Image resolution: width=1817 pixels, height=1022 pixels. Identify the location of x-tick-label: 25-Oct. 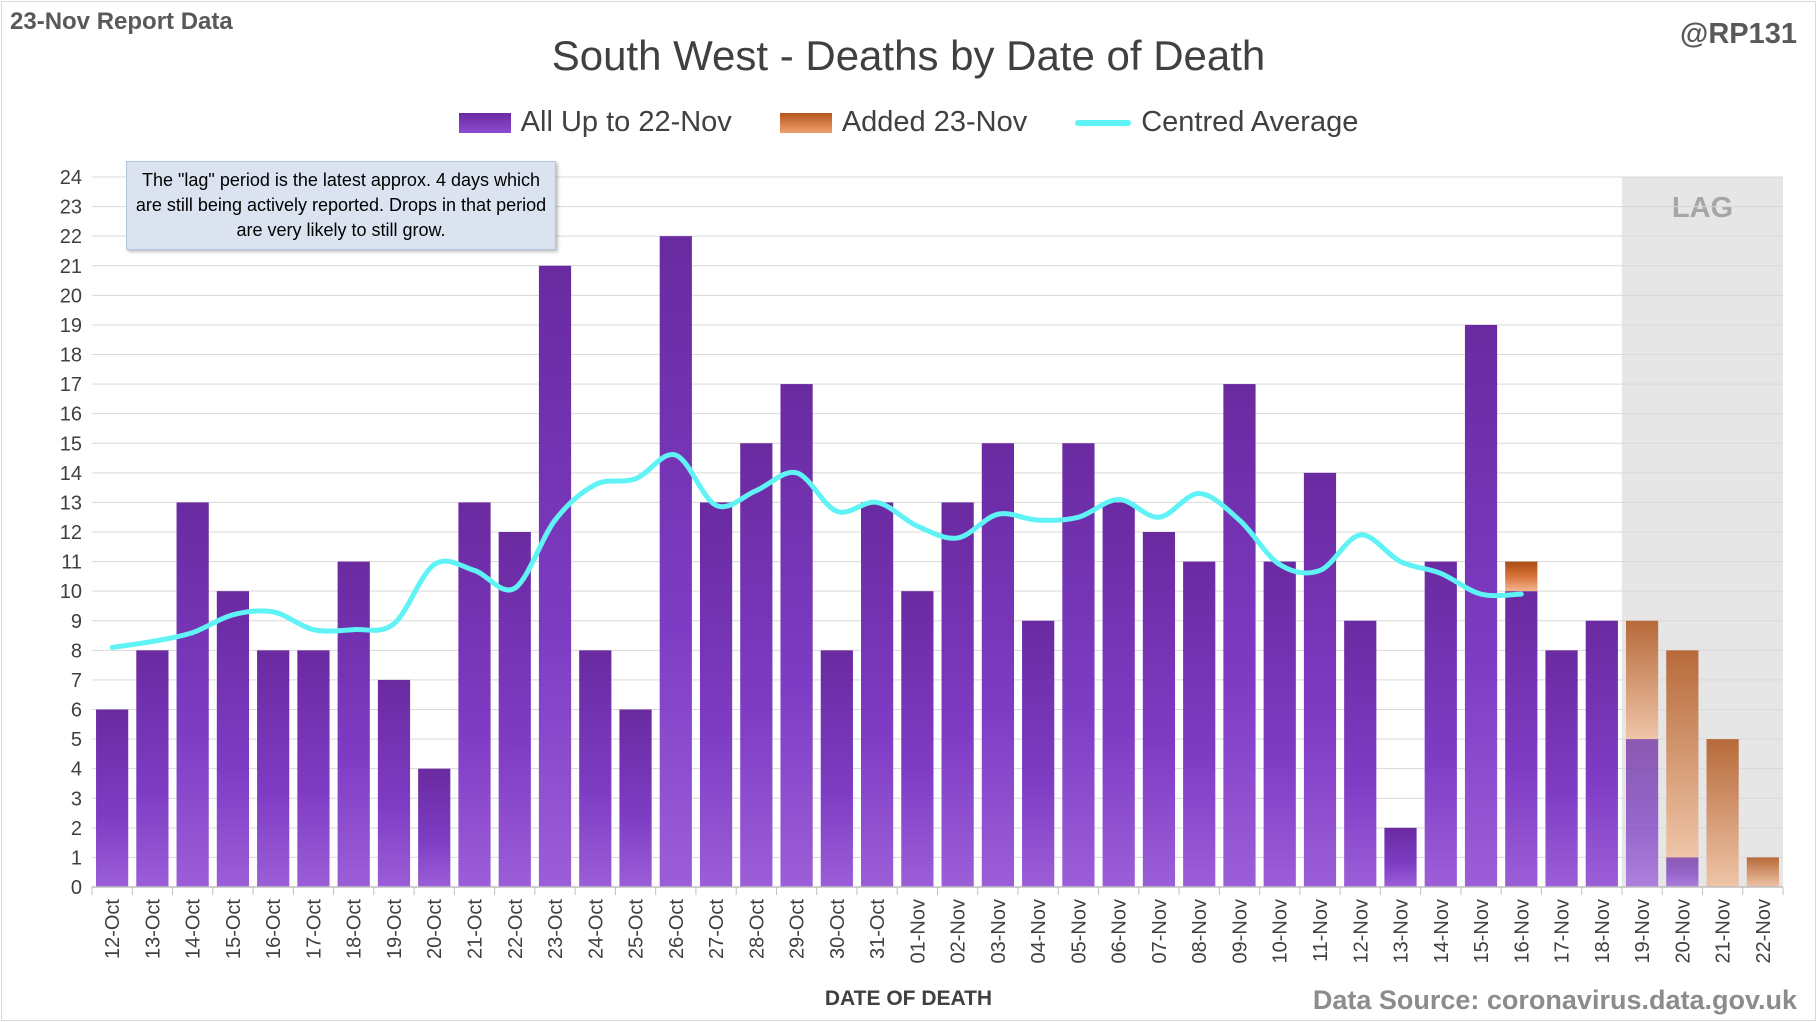
(637, 929).